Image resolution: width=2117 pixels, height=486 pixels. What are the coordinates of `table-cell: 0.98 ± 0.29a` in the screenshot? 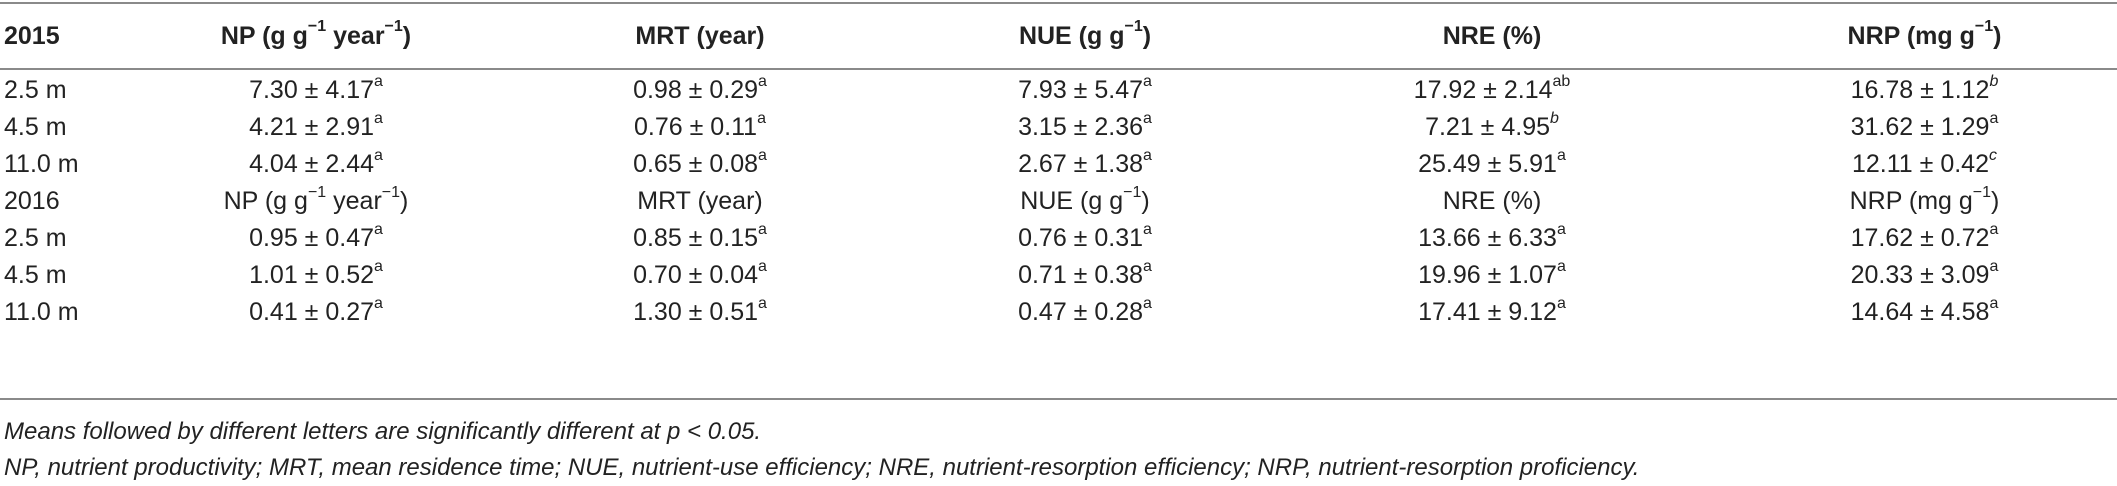 It's located at (700, 88).